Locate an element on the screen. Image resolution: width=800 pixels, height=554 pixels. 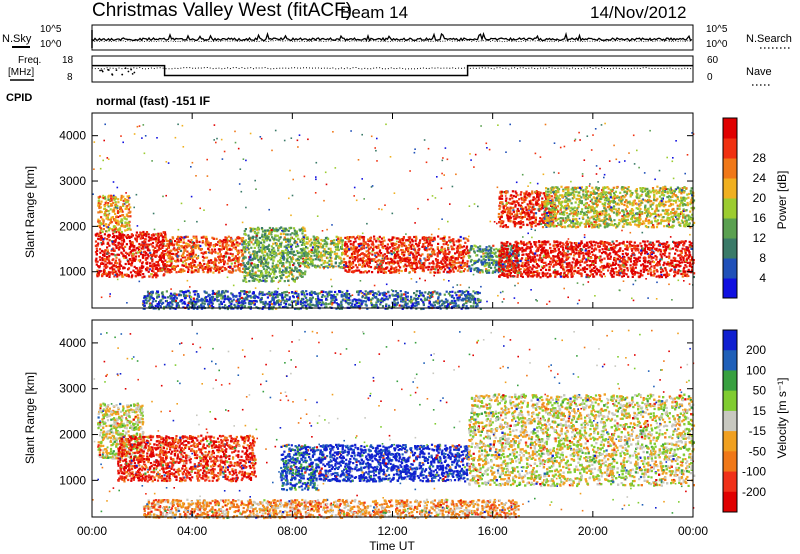
freq-panel-frame is located at coordinates (392, 69).